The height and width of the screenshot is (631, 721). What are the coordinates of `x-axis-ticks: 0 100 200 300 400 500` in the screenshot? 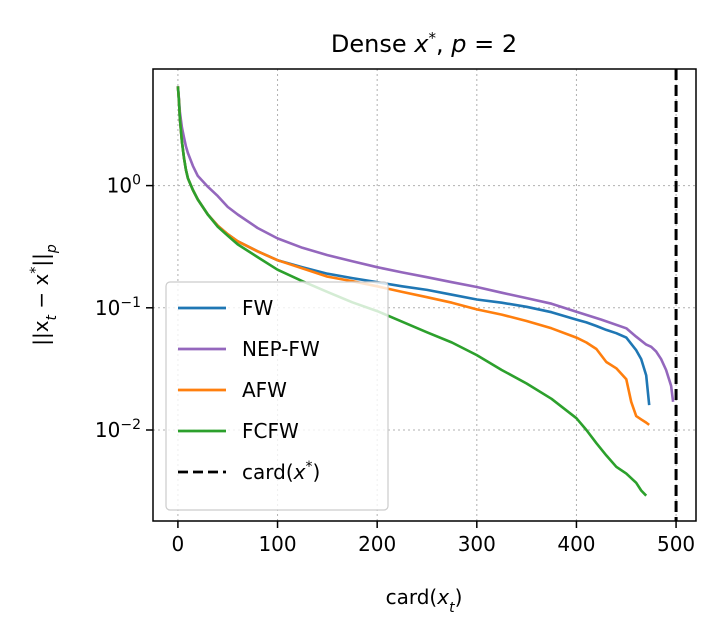 It's located at (433, 538).